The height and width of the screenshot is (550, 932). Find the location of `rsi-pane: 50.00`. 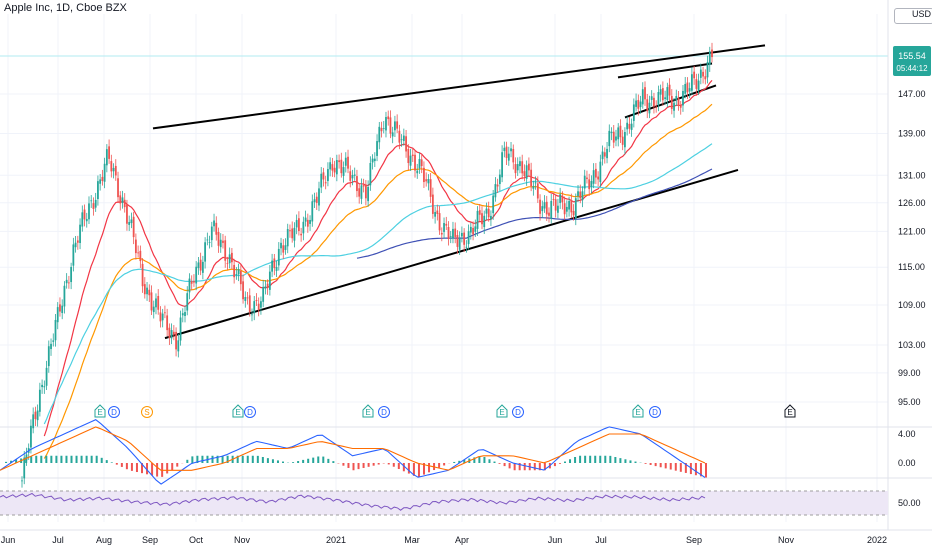

rsi-pane: 50.00 is located at coordinates (460, 503).